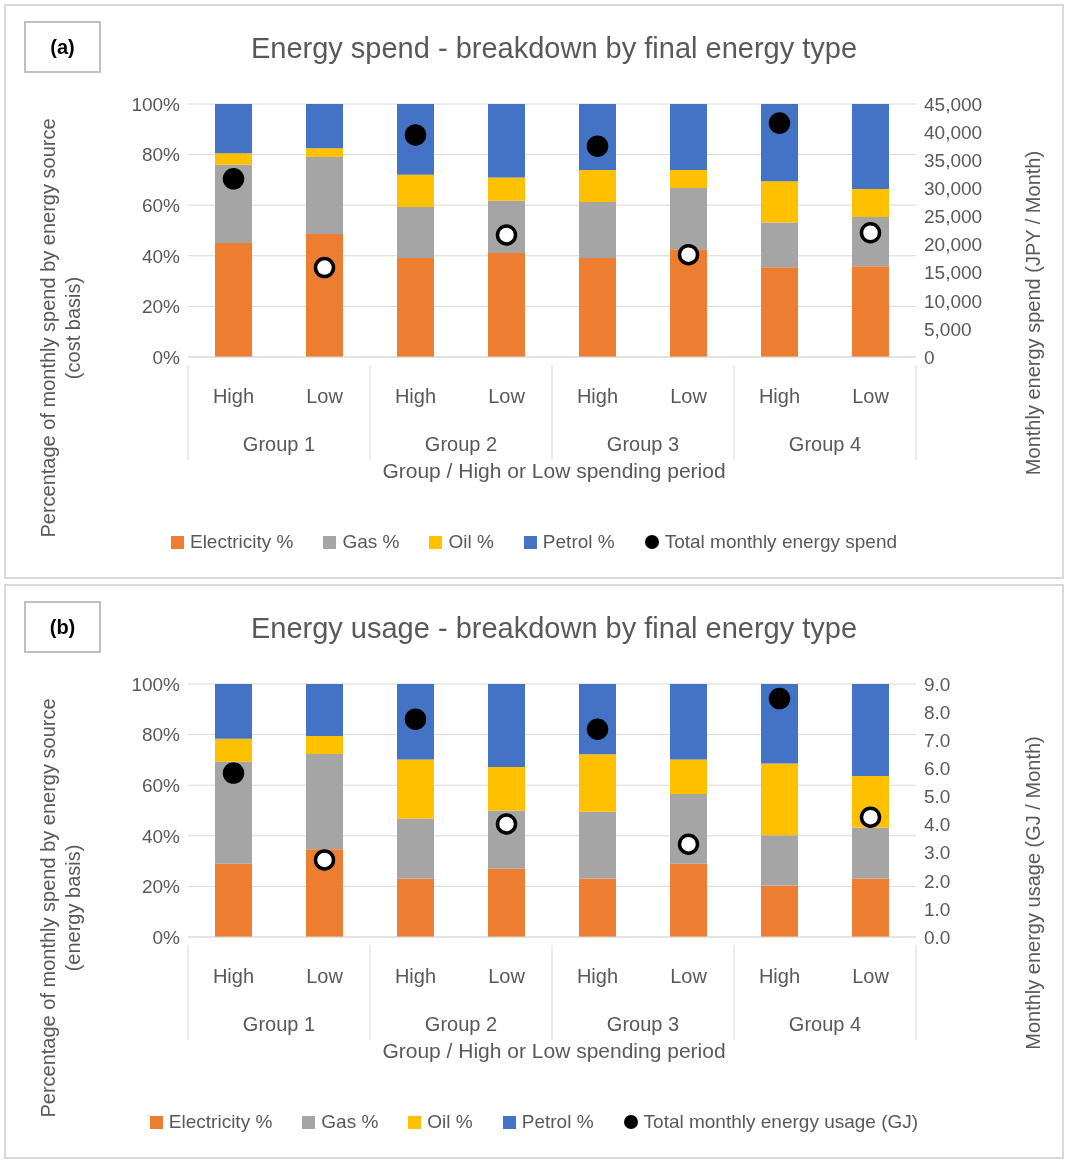 The height and width of the screenshot is (1161, 1070). Describe the element at coordinates (953, 132) in the screenshot. I see `y2-tick-label: 40,000` at that location.